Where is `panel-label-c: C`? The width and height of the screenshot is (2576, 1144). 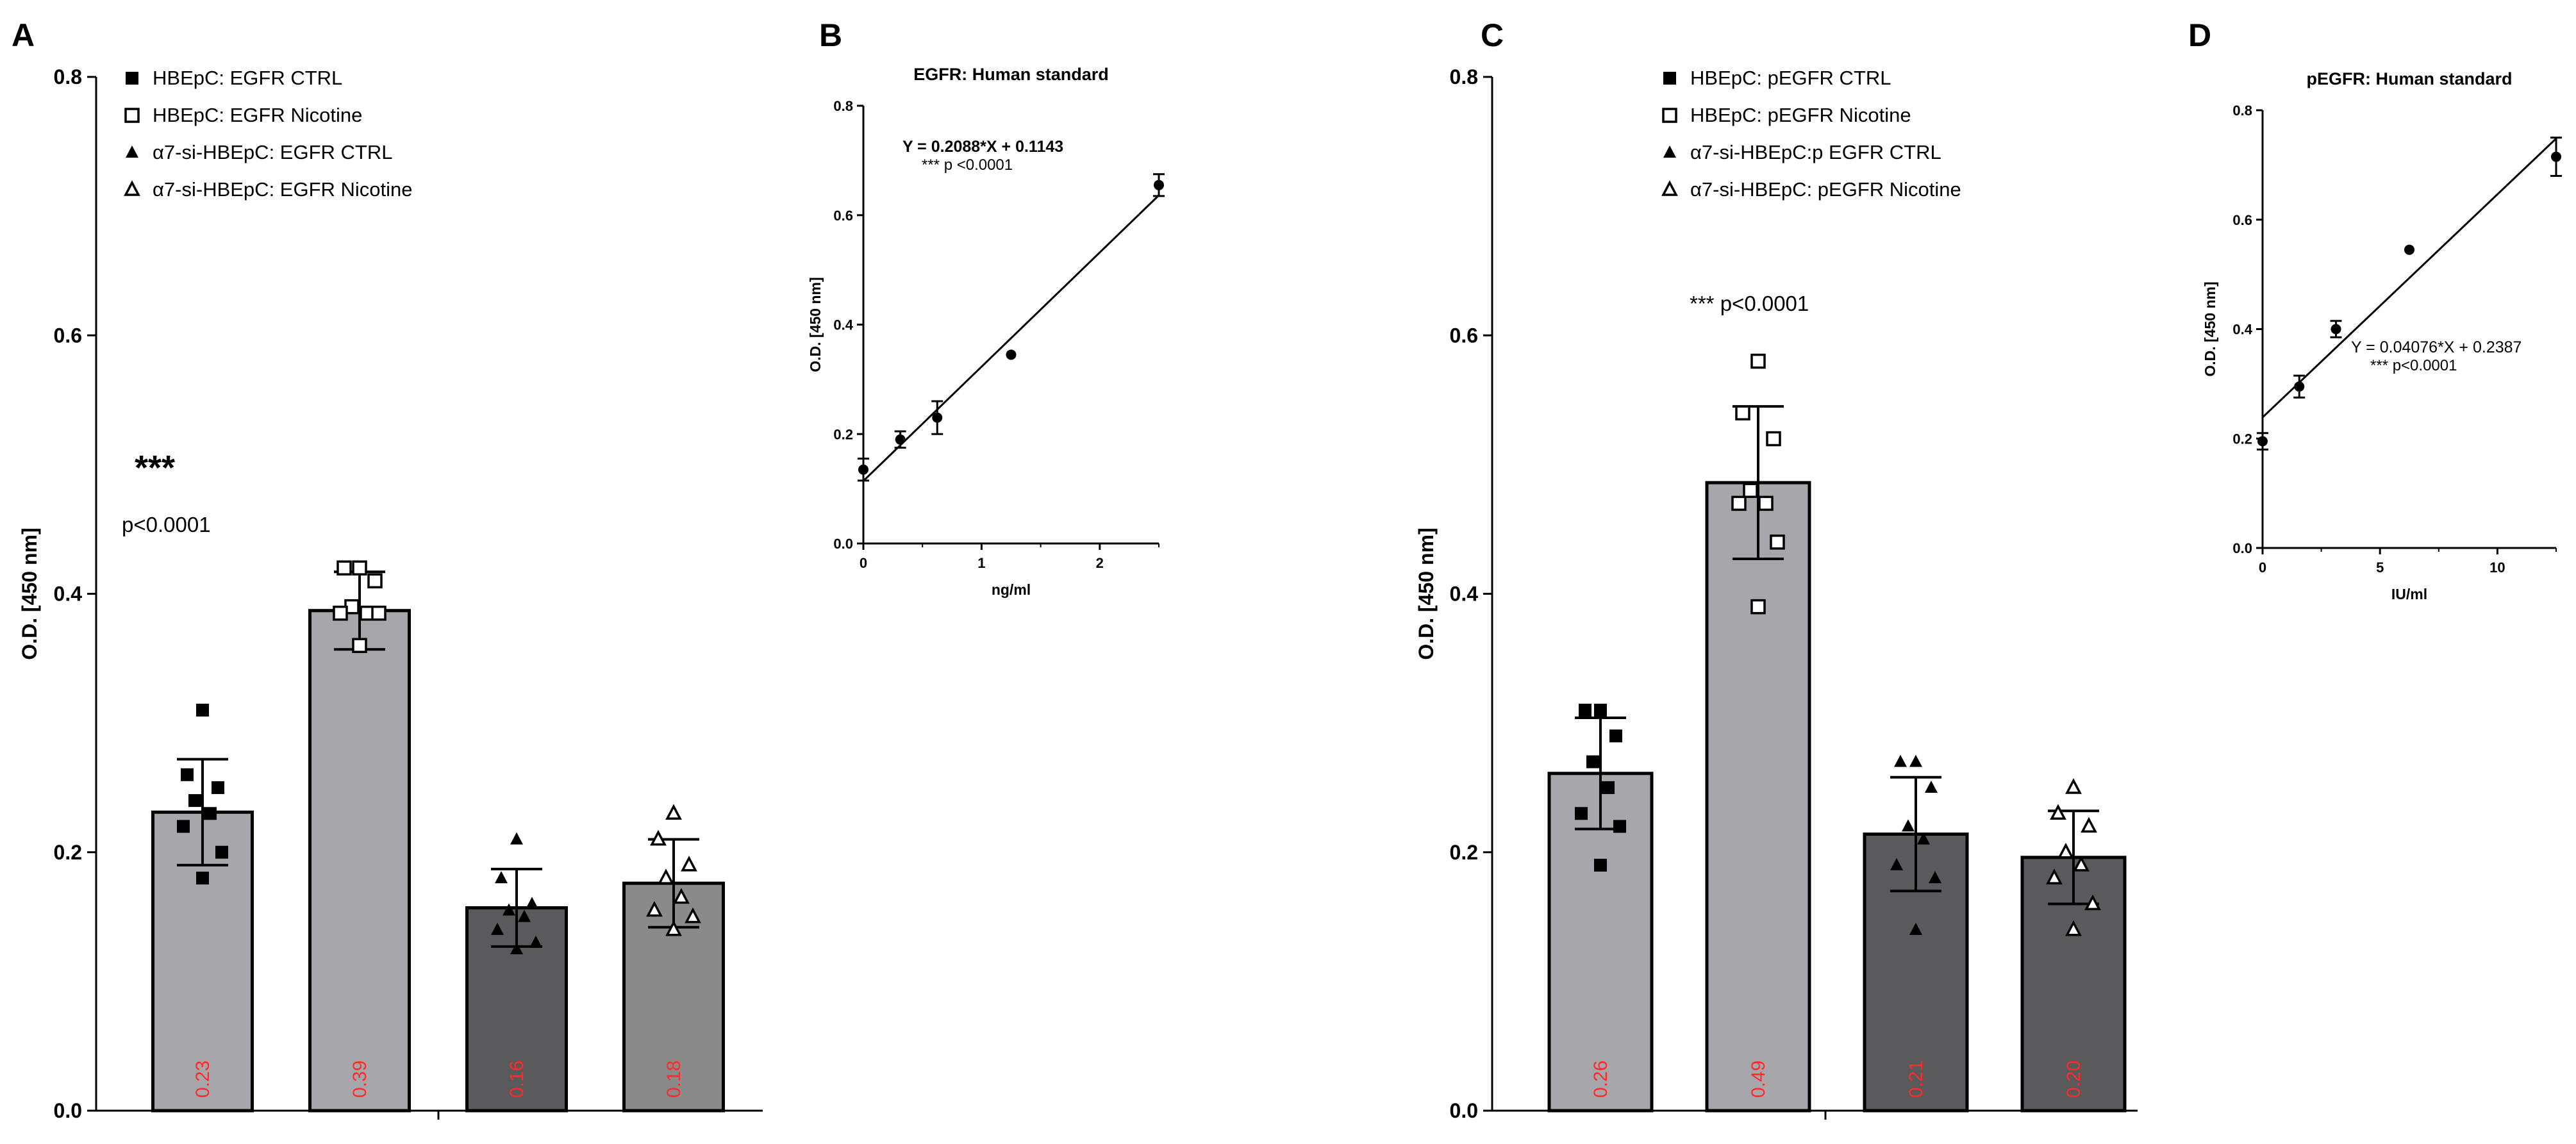 panel-label-c: C is located at coordinates (1492, 35).